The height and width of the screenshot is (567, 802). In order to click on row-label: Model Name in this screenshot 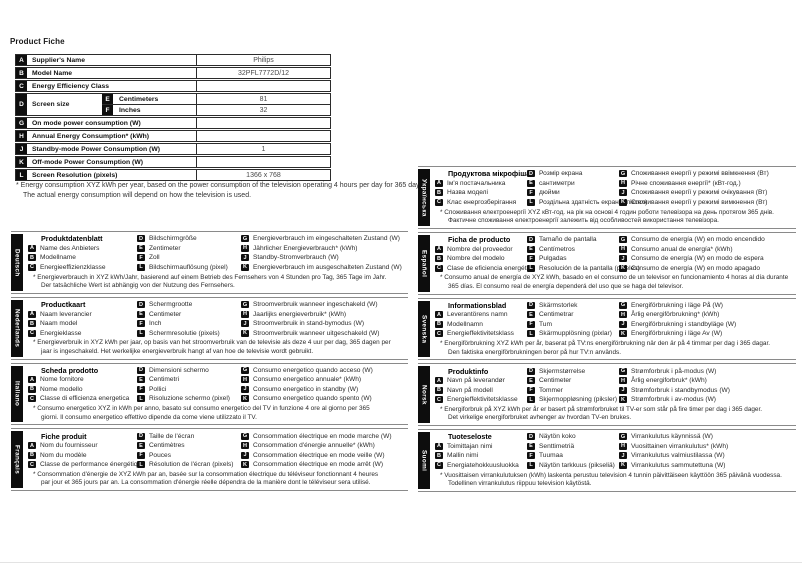, I will do `click(52, 73)`.